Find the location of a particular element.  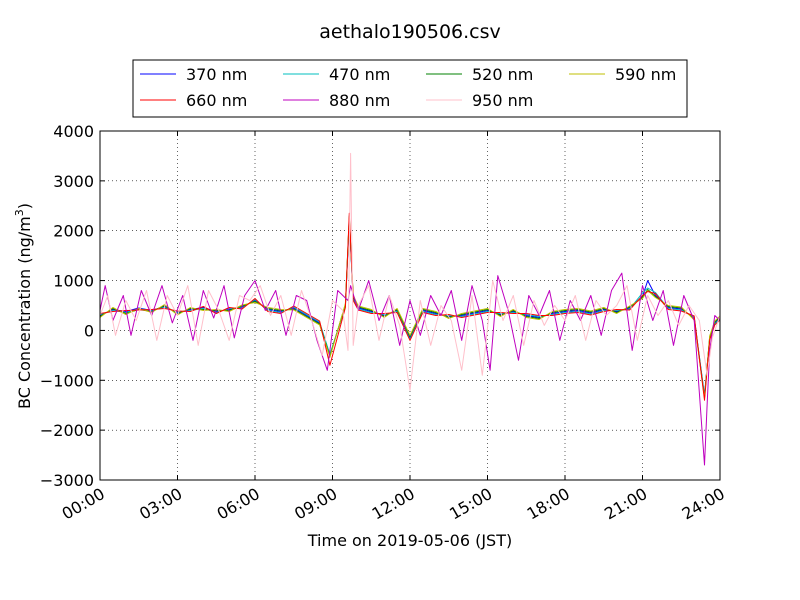

legend-label: 590 nm is located at coordinates (645, 74).